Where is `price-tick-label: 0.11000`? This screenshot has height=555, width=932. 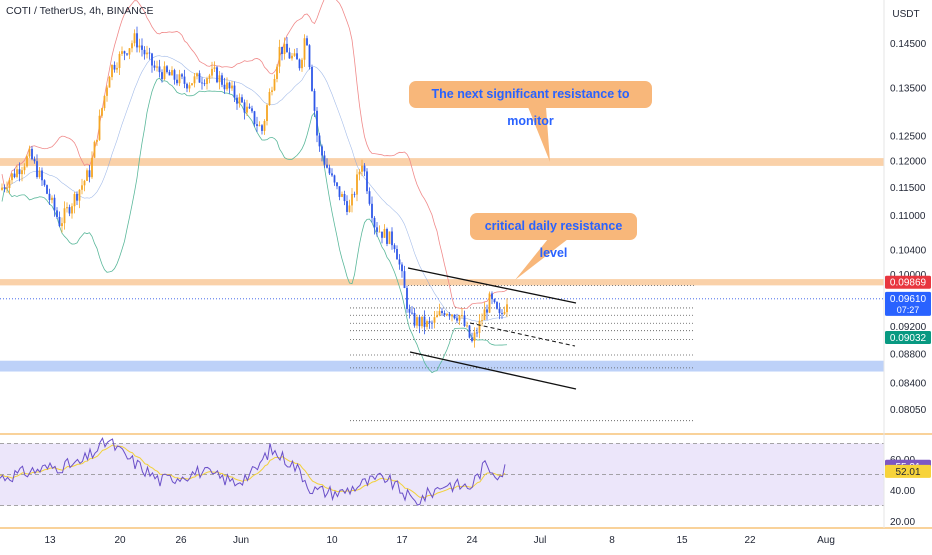 price-tick-label: 0.11000 is located at coordinates (908, 216).